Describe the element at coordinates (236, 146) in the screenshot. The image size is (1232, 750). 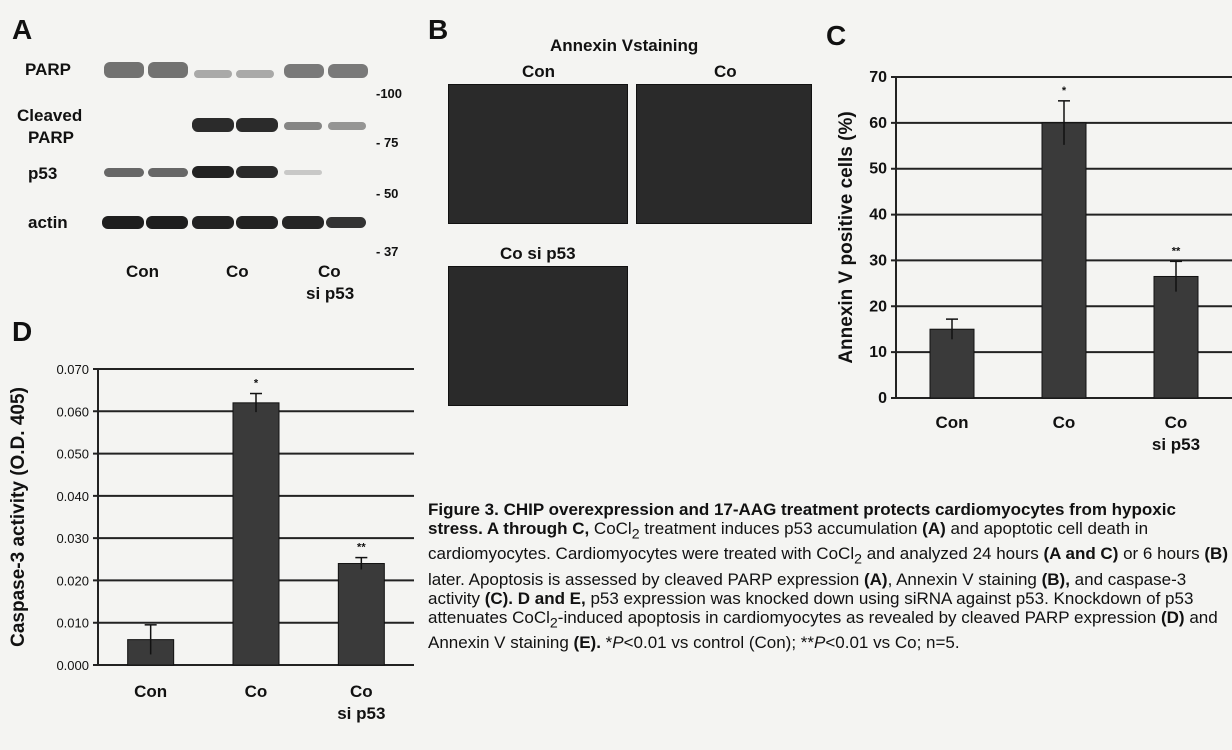
I see `western-blot-image` at that location.